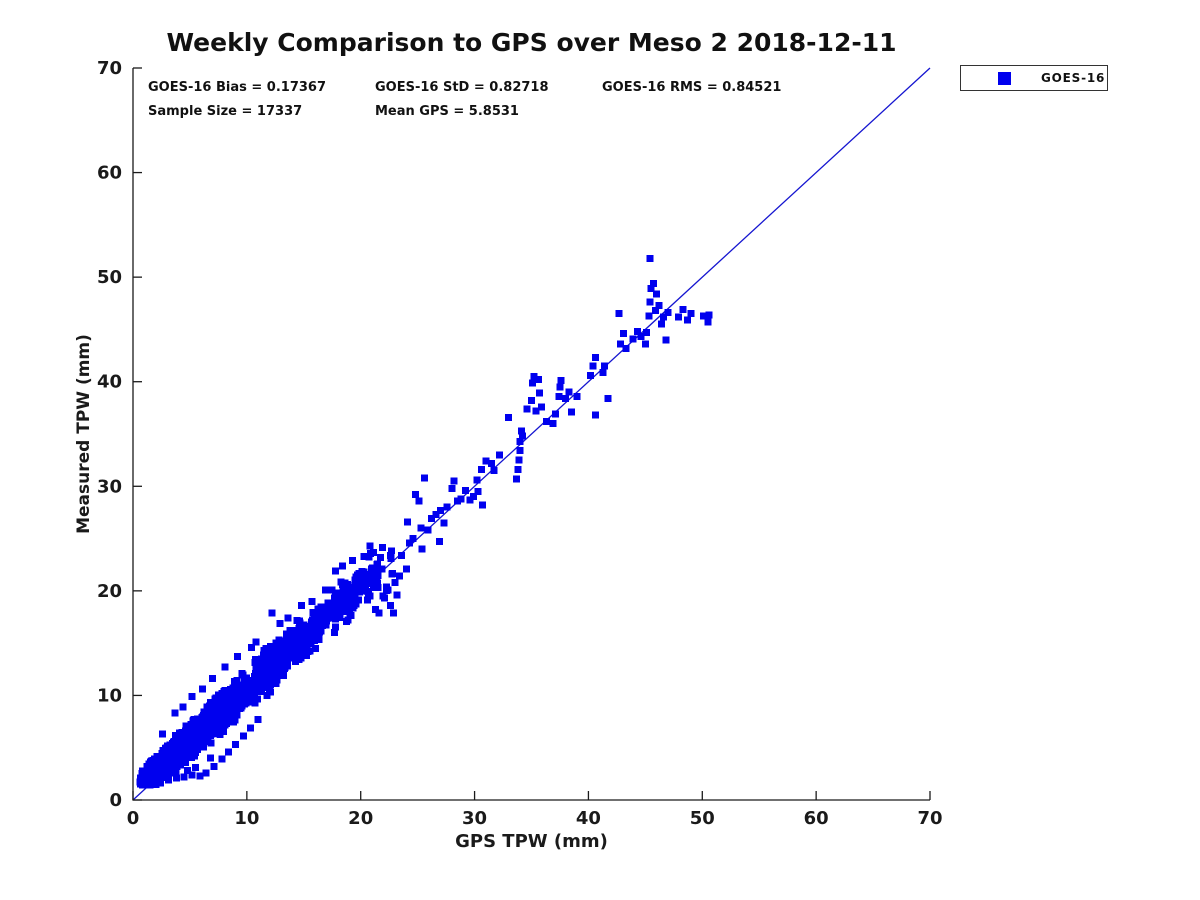 Image resolution: width=1200 pixels, height=900 pixels. I want to click on stat-mean-gps-text: Mean GPS = 5.8531, so click(447, 111).